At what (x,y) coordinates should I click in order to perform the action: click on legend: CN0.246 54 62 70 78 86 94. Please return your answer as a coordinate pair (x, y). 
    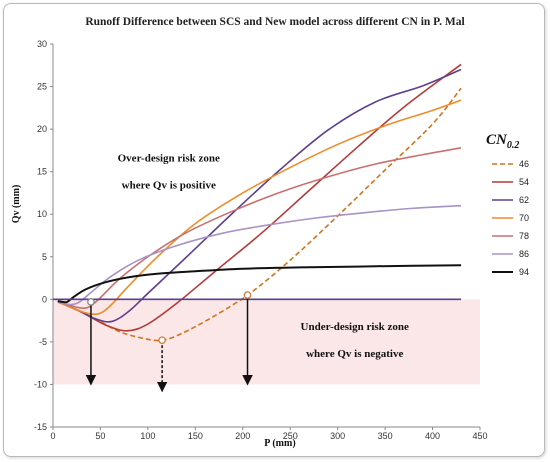
    Looking at the image, I should click on (507, 204).